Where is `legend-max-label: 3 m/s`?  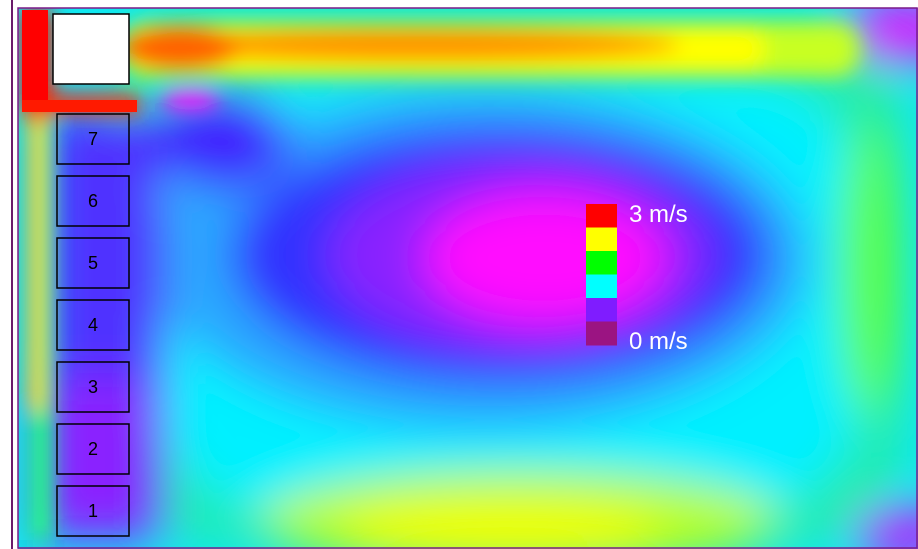
legend-max-label: 3 m/s is located at coordinates (658, 214).